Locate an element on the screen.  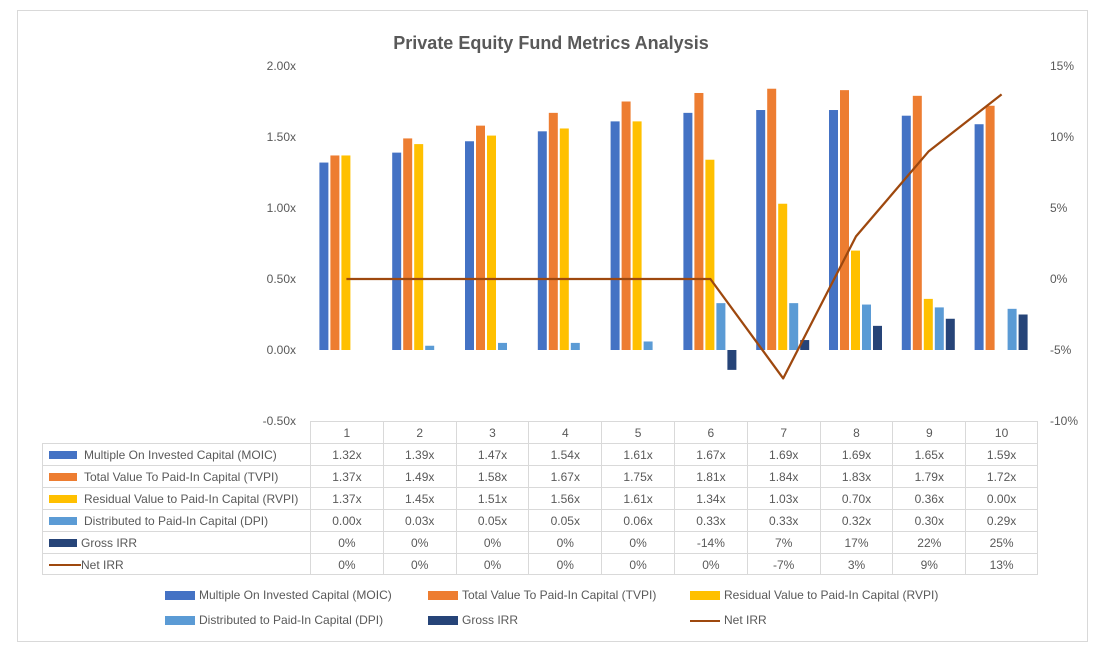
right-axis-tick-label: -5% is located at coordinates (1061, 350).